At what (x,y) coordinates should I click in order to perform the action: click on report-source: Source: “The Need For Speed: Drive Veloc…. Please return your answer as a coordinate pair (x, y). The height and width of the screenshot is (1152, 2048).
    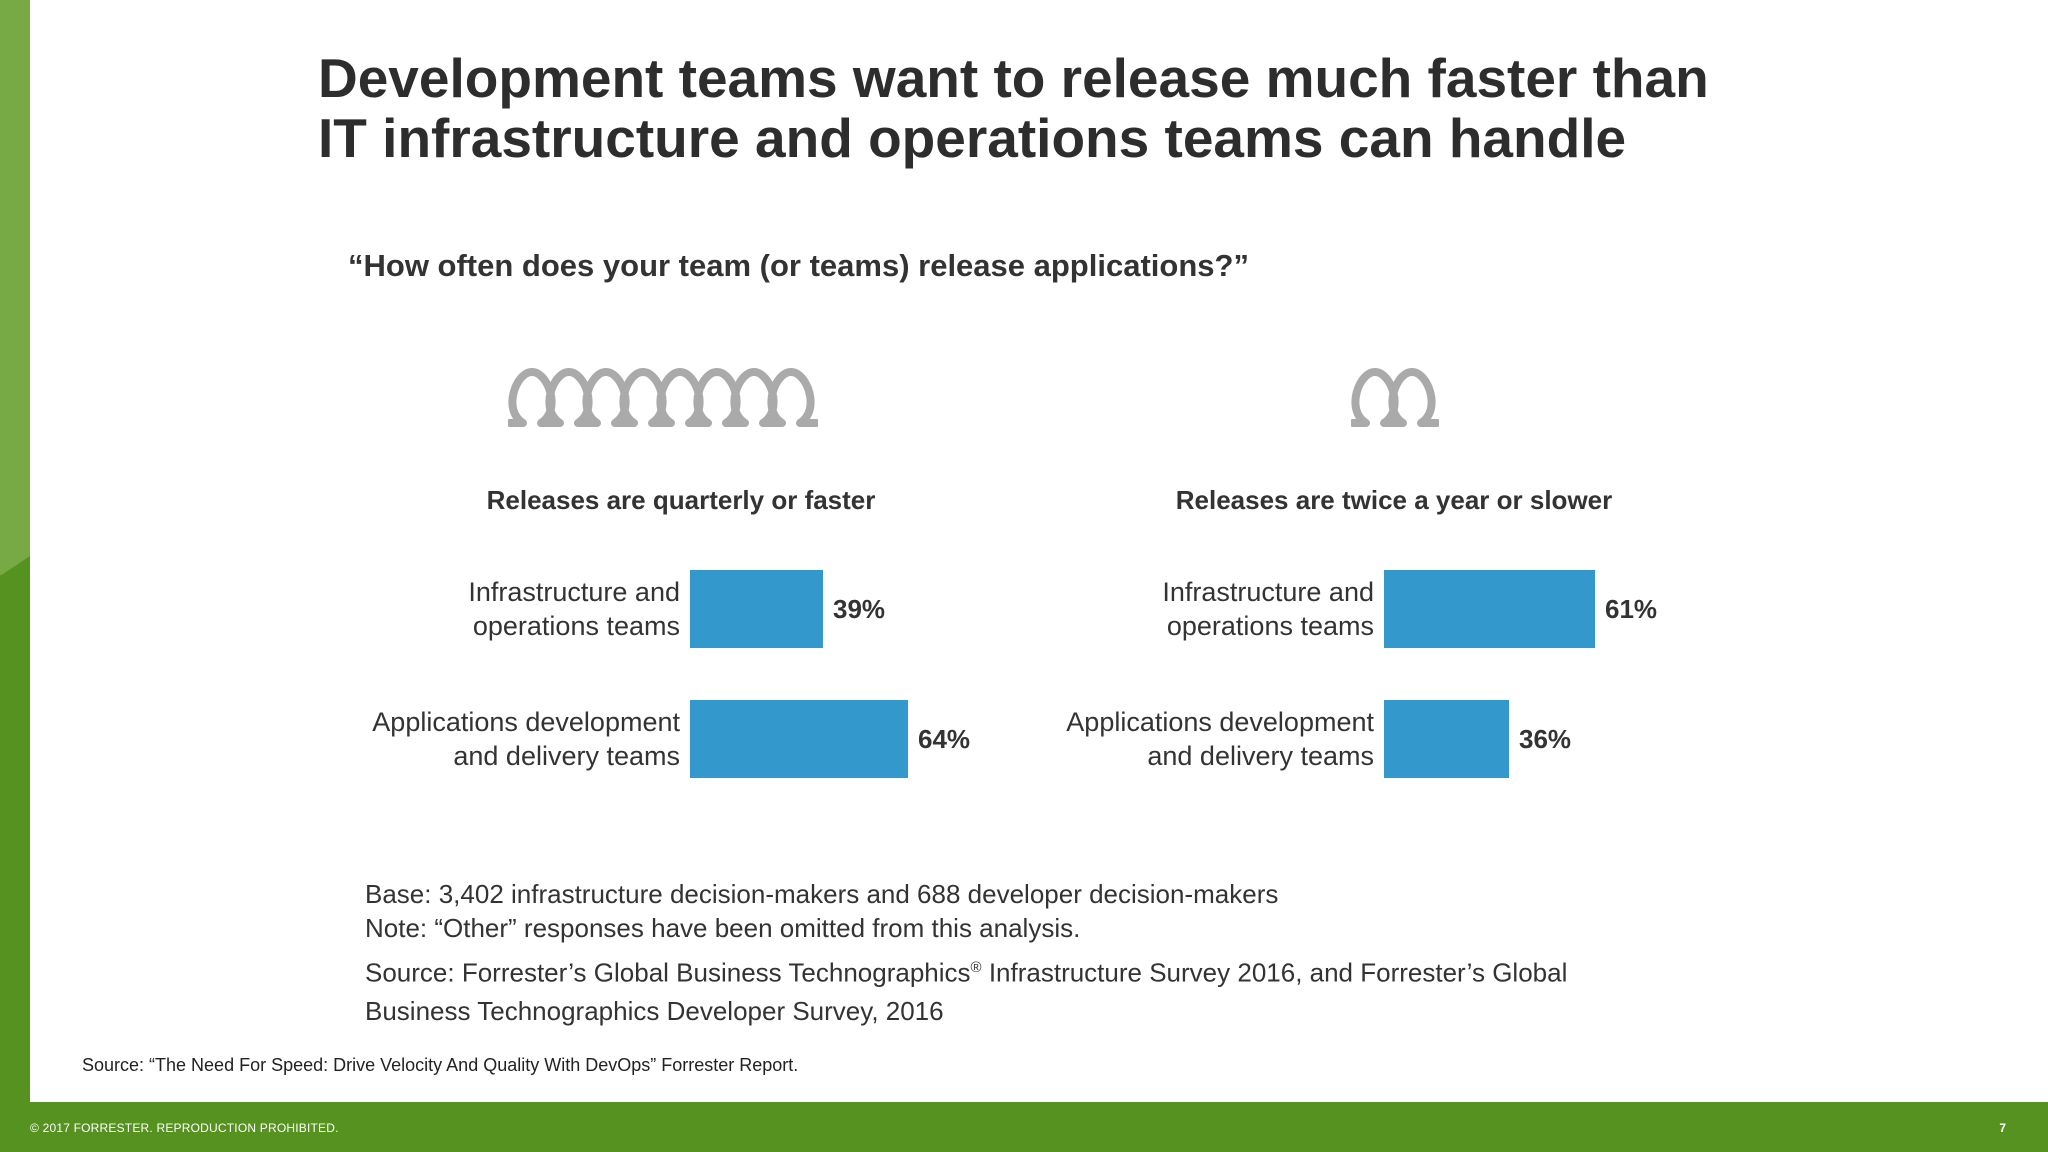
    Looking at the image, I should click on (440, 1065).